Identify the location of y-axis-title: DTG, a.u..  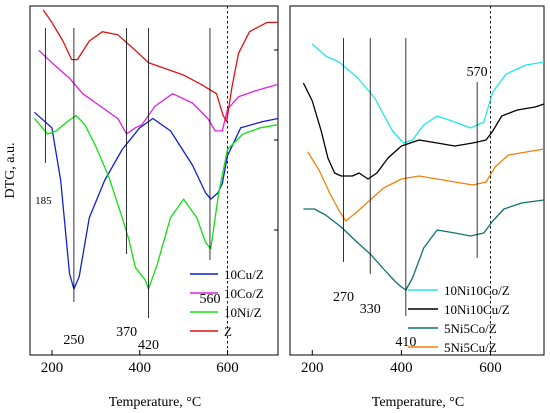
(10, 171).